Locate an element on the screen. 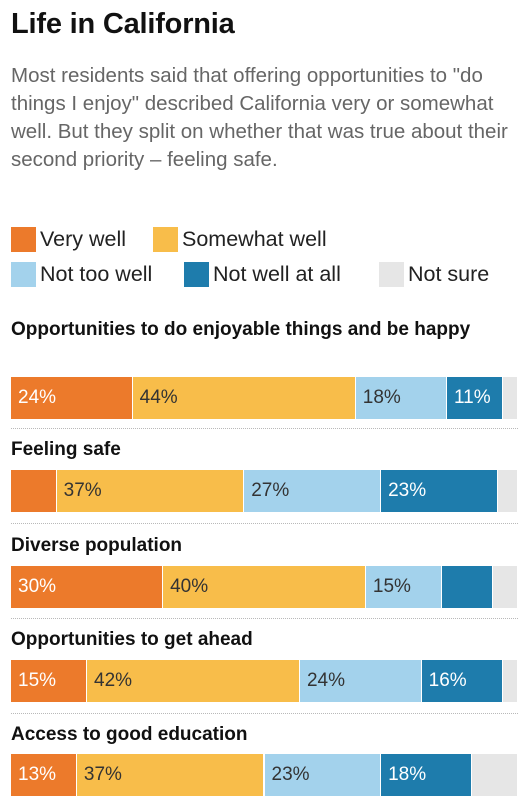  legend-label: Very well is located at coordinates (83, 238).